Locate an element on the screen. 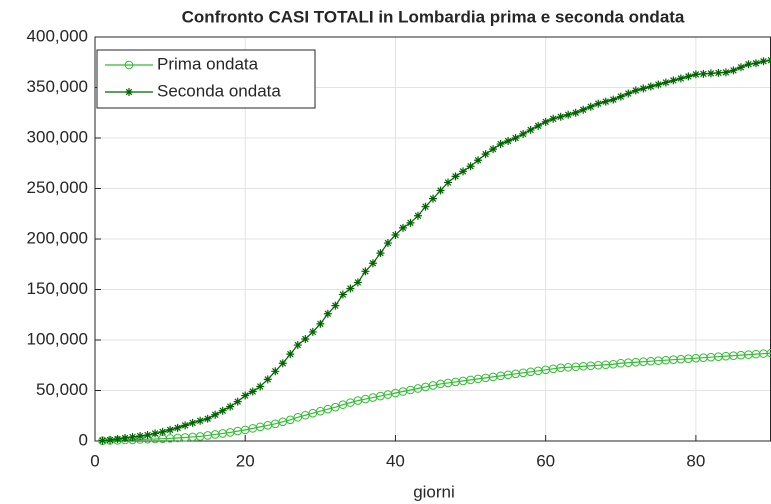  legend-label: Prima ondata is located at coordinates (208, 63).